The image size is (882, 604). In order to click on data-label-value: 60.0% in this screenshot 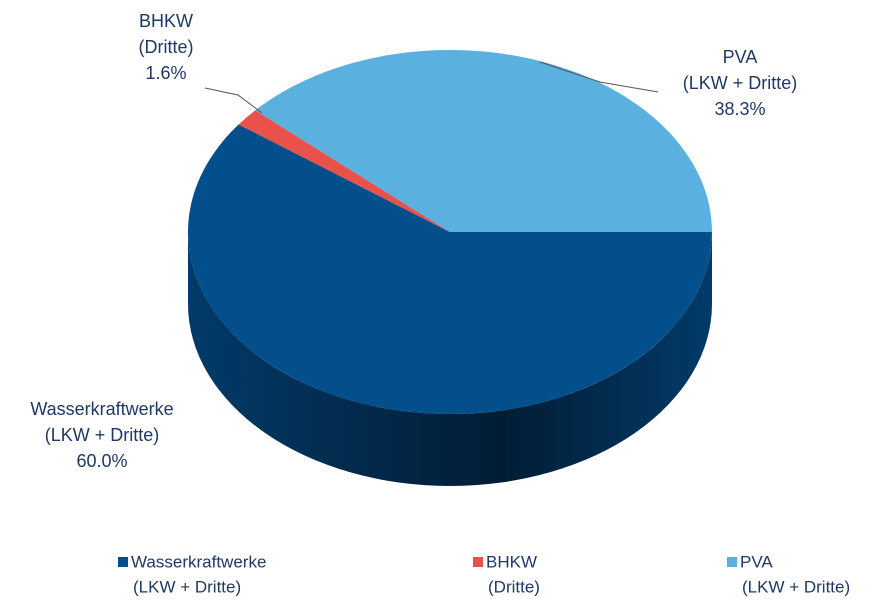, I will do `click(101, 461)`.